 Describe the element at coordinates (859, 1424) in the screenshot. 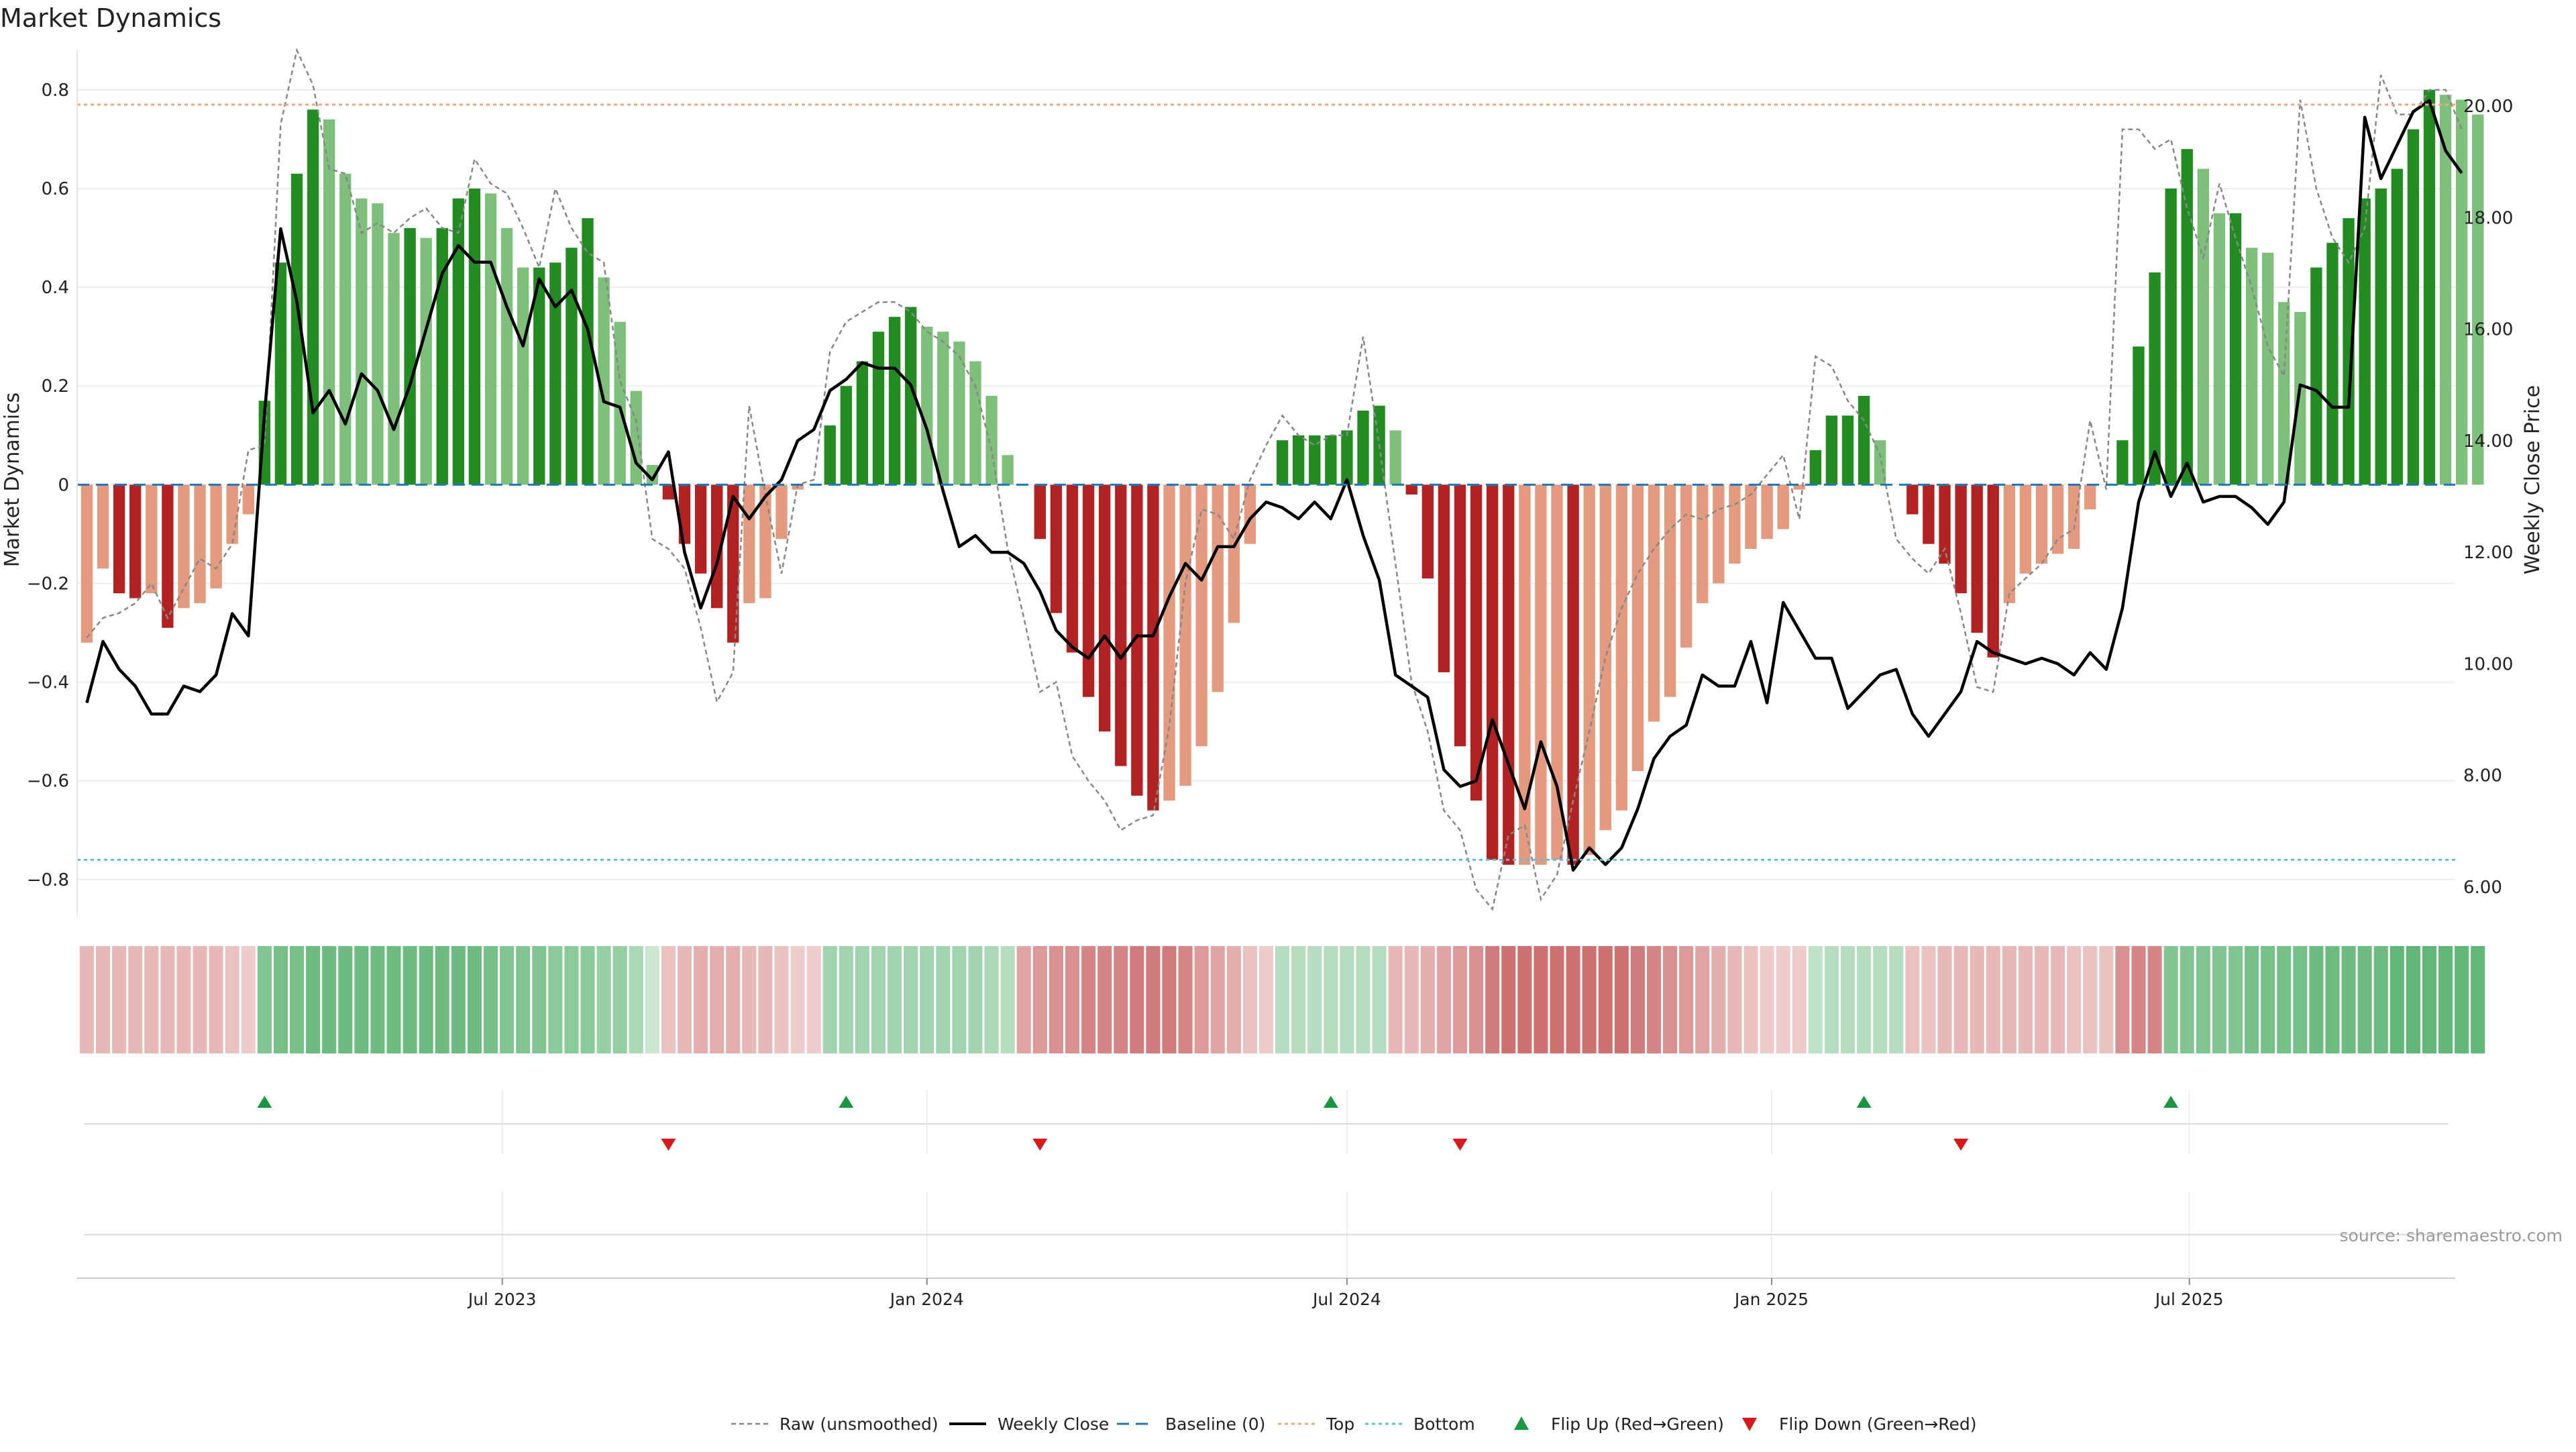

I see `legend-item-raw-label: Raw (unsmoothed)` at that location.